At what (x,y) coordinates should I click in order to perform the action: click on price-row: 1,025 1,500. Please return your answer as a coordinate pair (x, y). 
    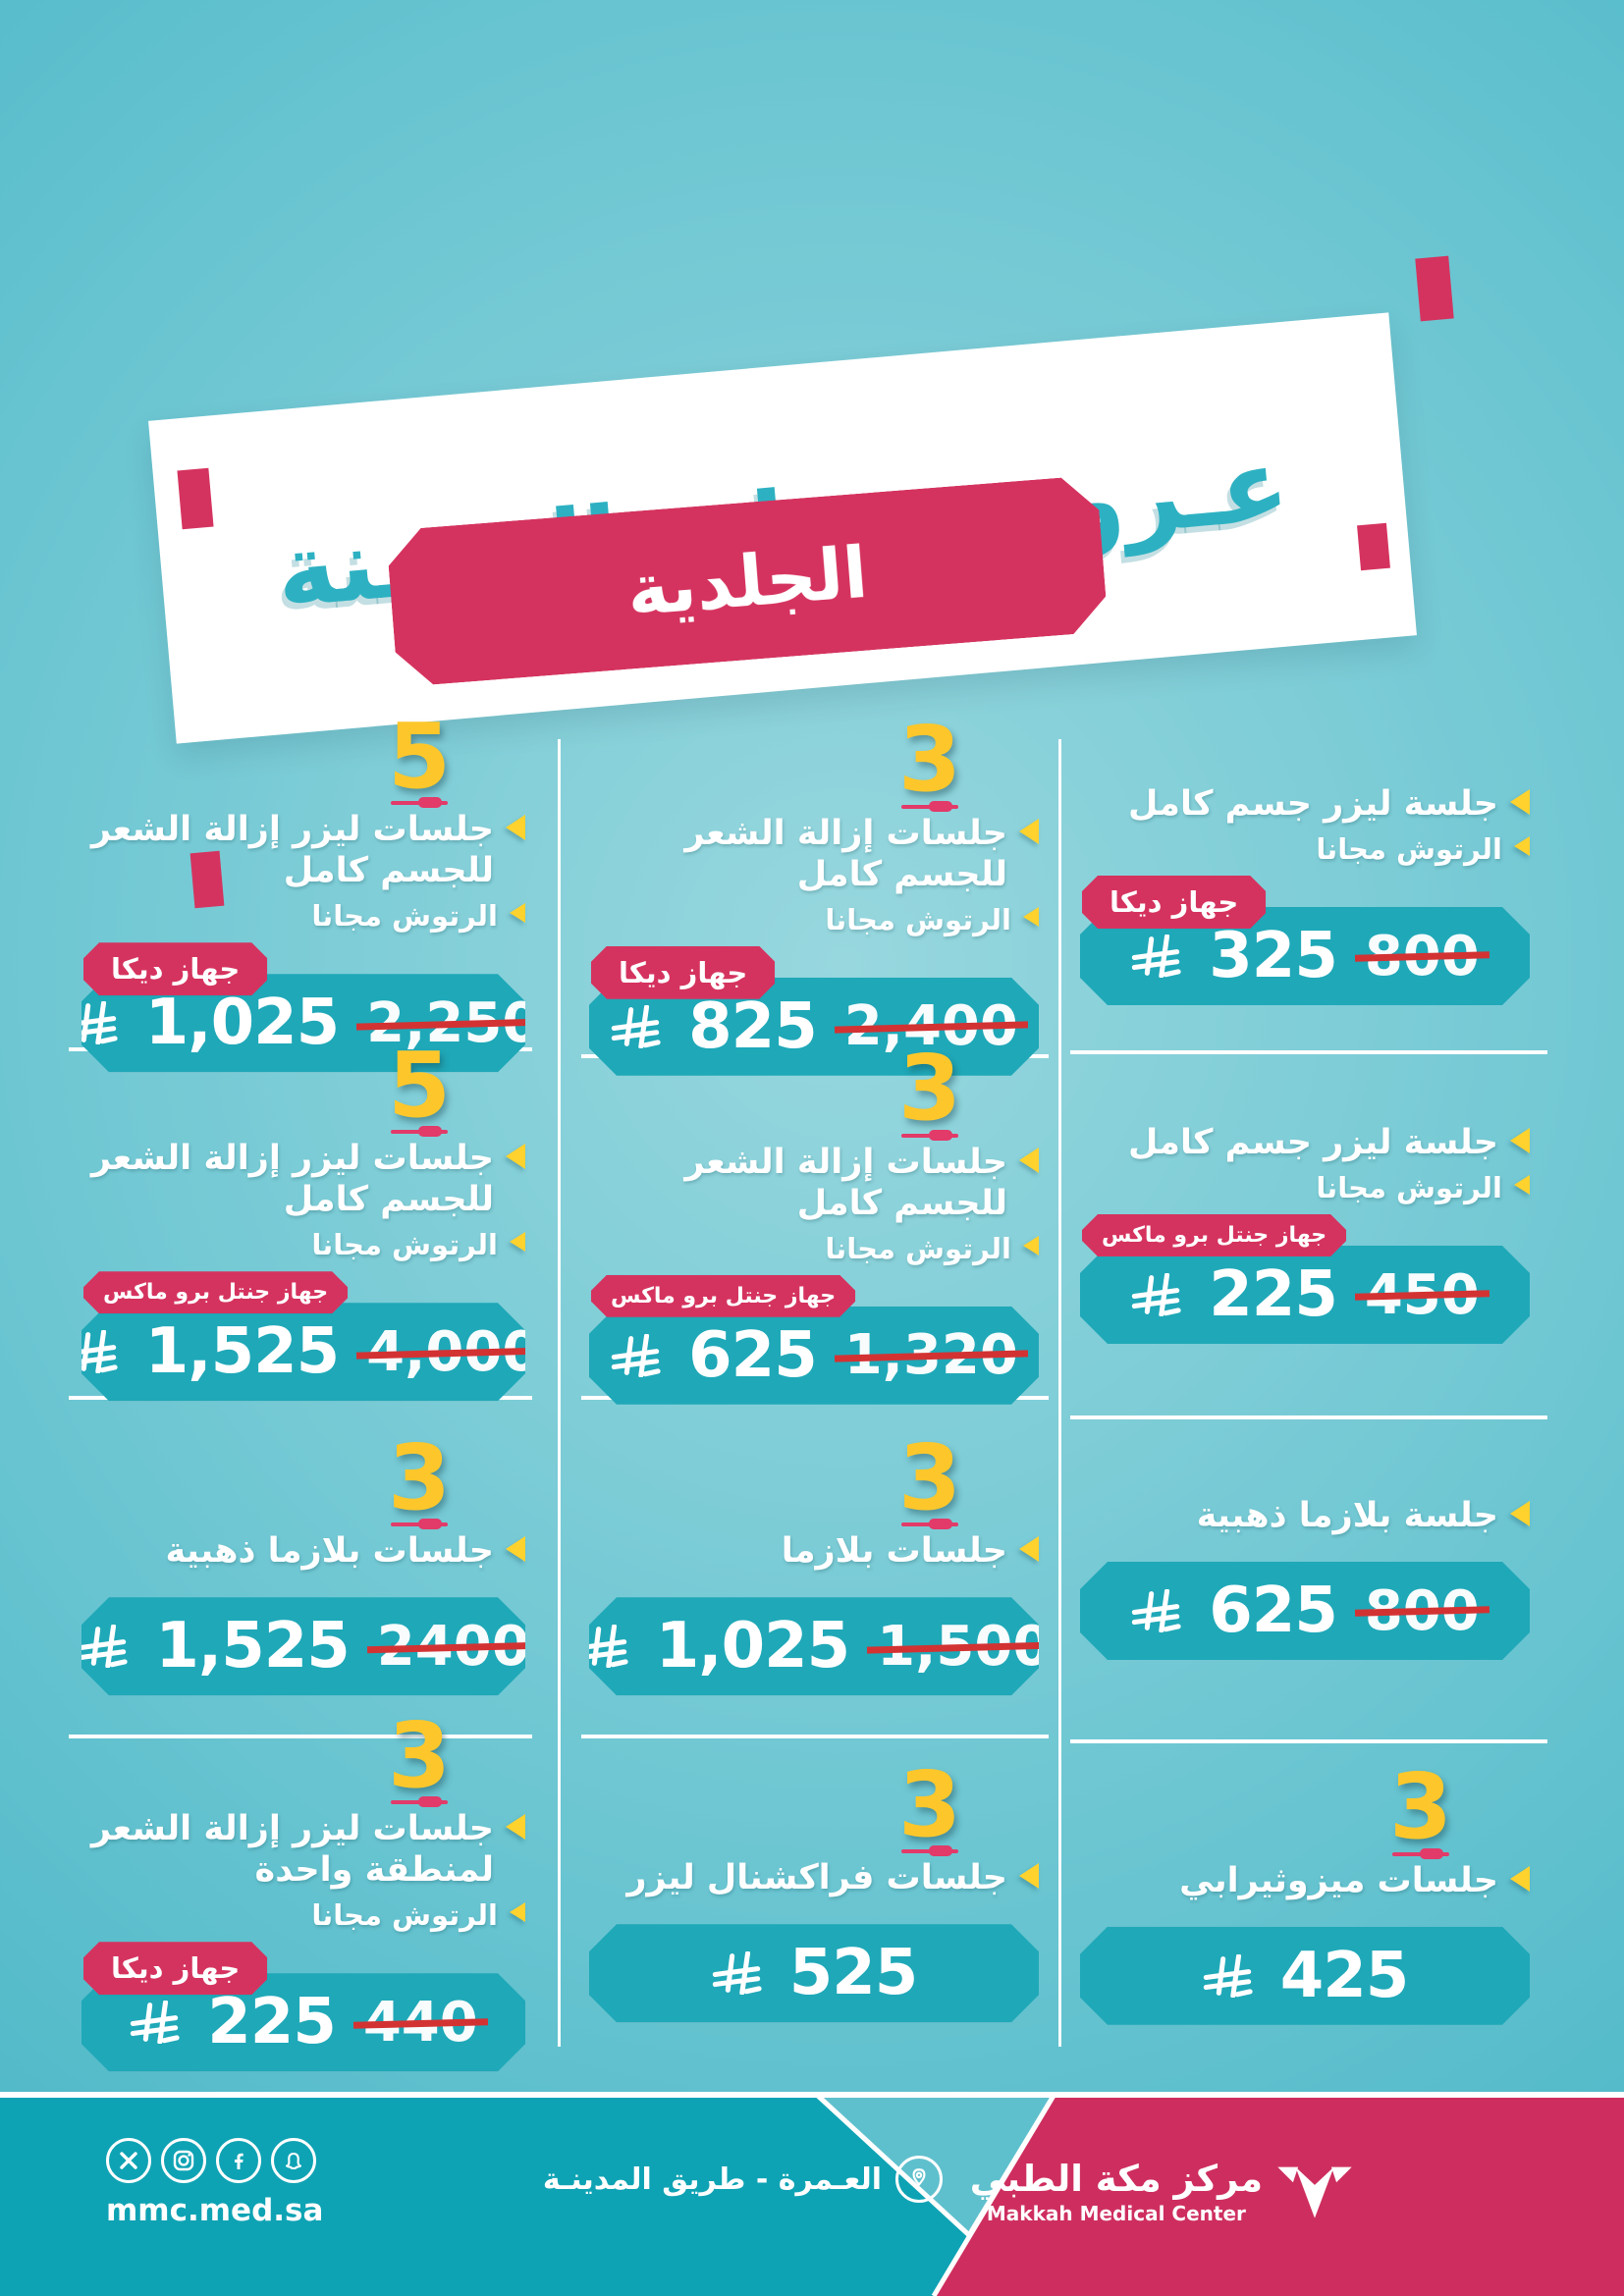
    Looking at the image, I should click on (814, 1646).